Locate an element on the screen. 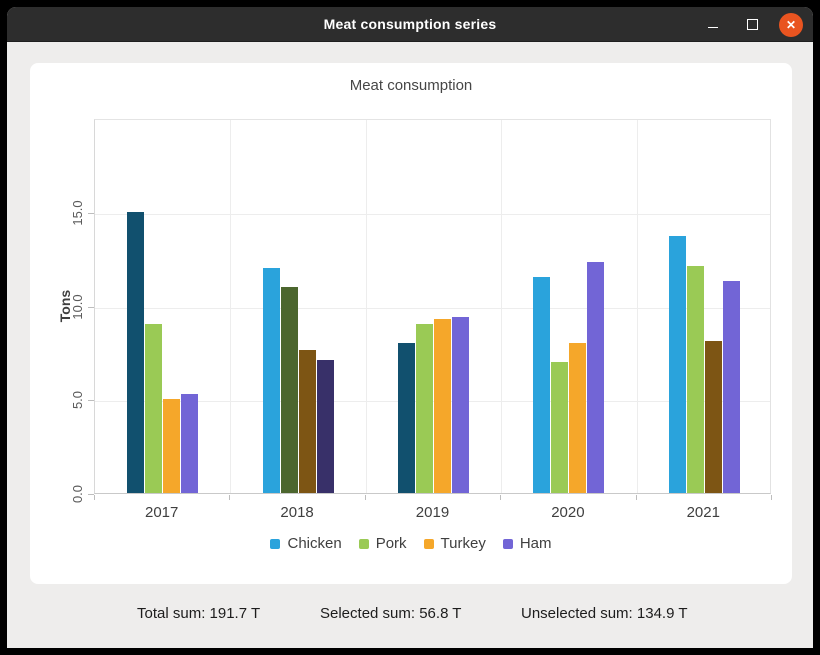  bar-pork-2017 is located at coordinates (154, 408).